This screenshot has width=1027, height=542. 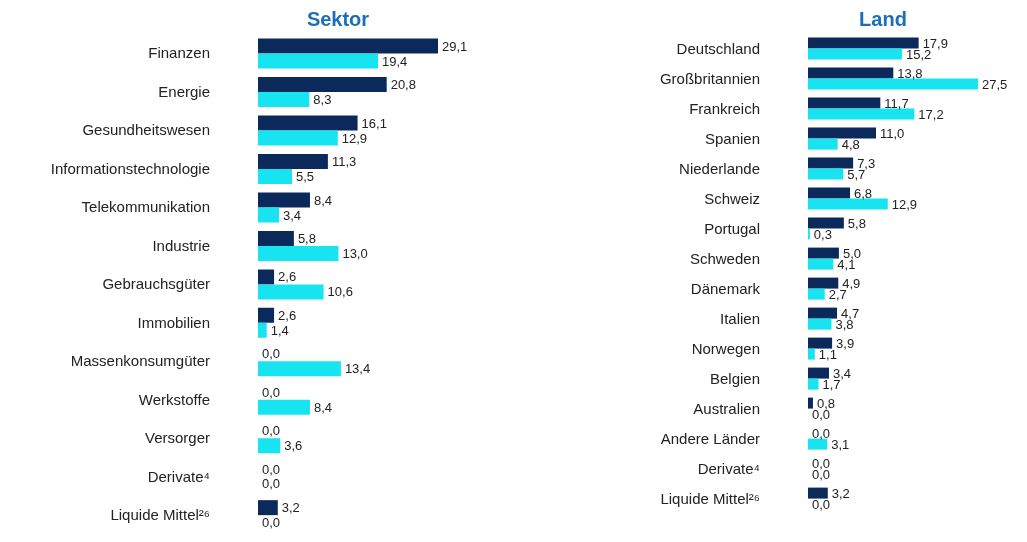 What do you see at coordinates (935, 43) in the screenshot?
I see `data-label: 17,9` at bounding box center [935, 43].